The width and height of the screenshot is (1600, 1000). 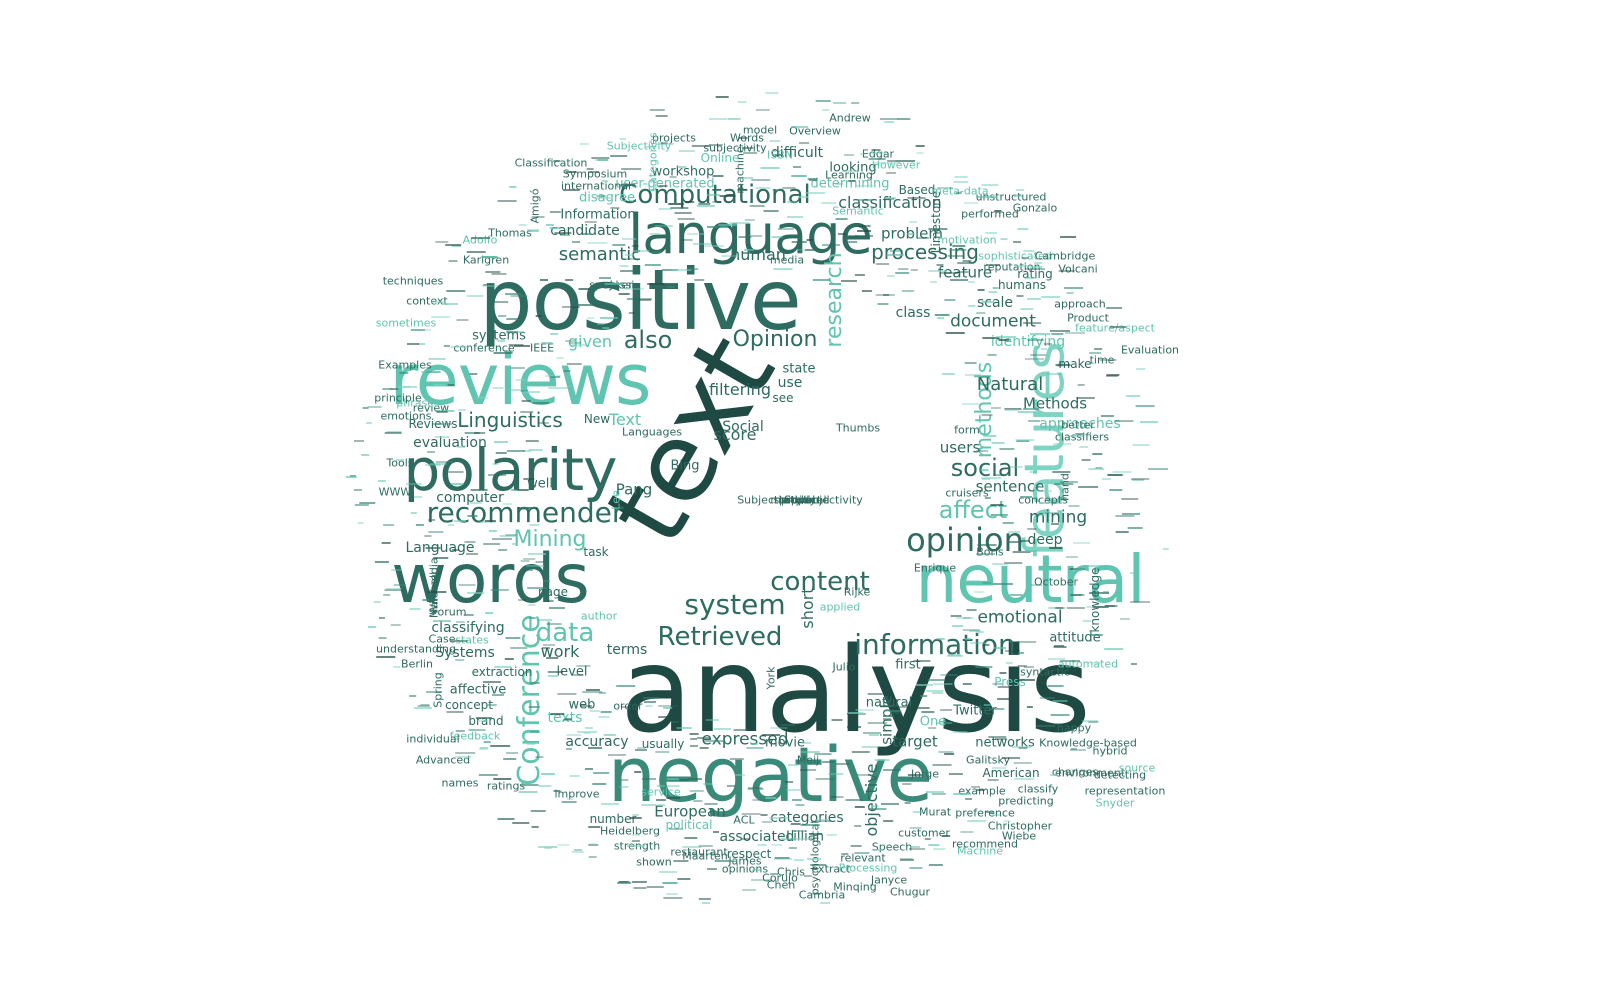 I want to click on cloud-word: Murat, so click(x=935, y=812).